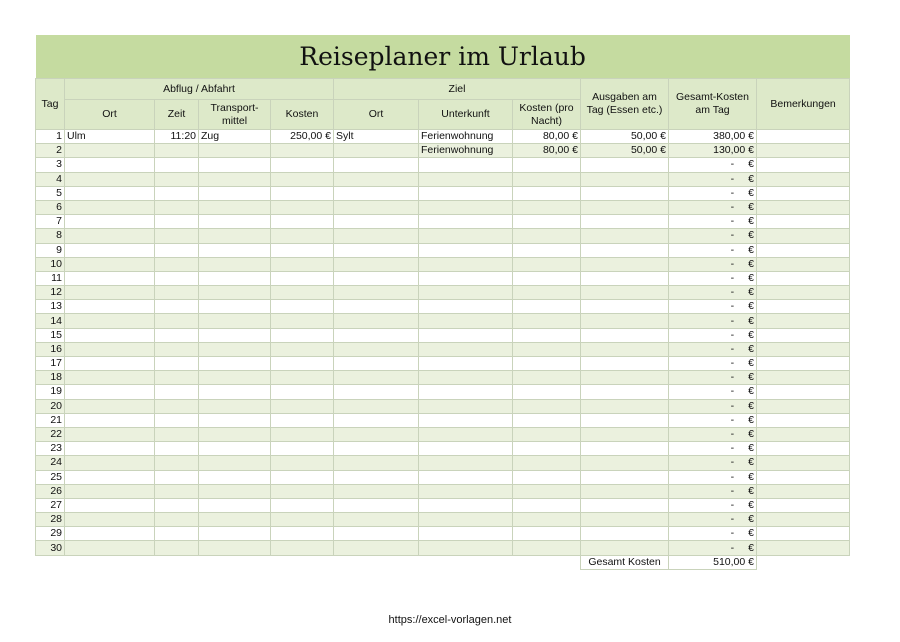 The width and height of the screenshot is (900, 642). Describe the element at coordinates (546, 136) in the screenshot. I see `cell-kosten-nacht: 80,00 €` at that location.